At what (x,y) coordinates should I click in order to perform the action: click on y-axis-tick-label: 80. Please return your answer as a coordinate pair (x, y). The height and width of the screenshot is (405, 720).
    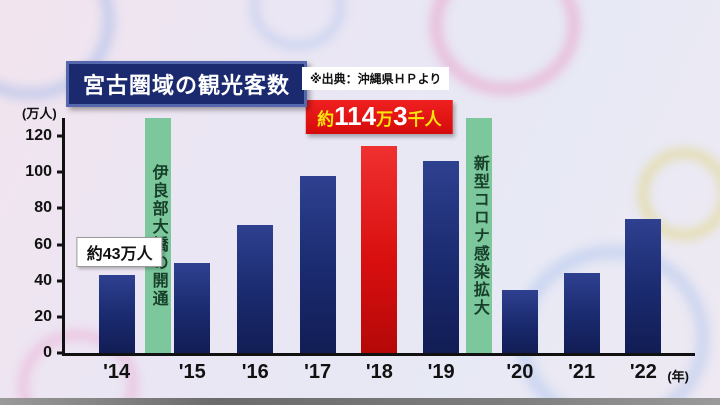
    Looking at the image, I should click on (43, 208).